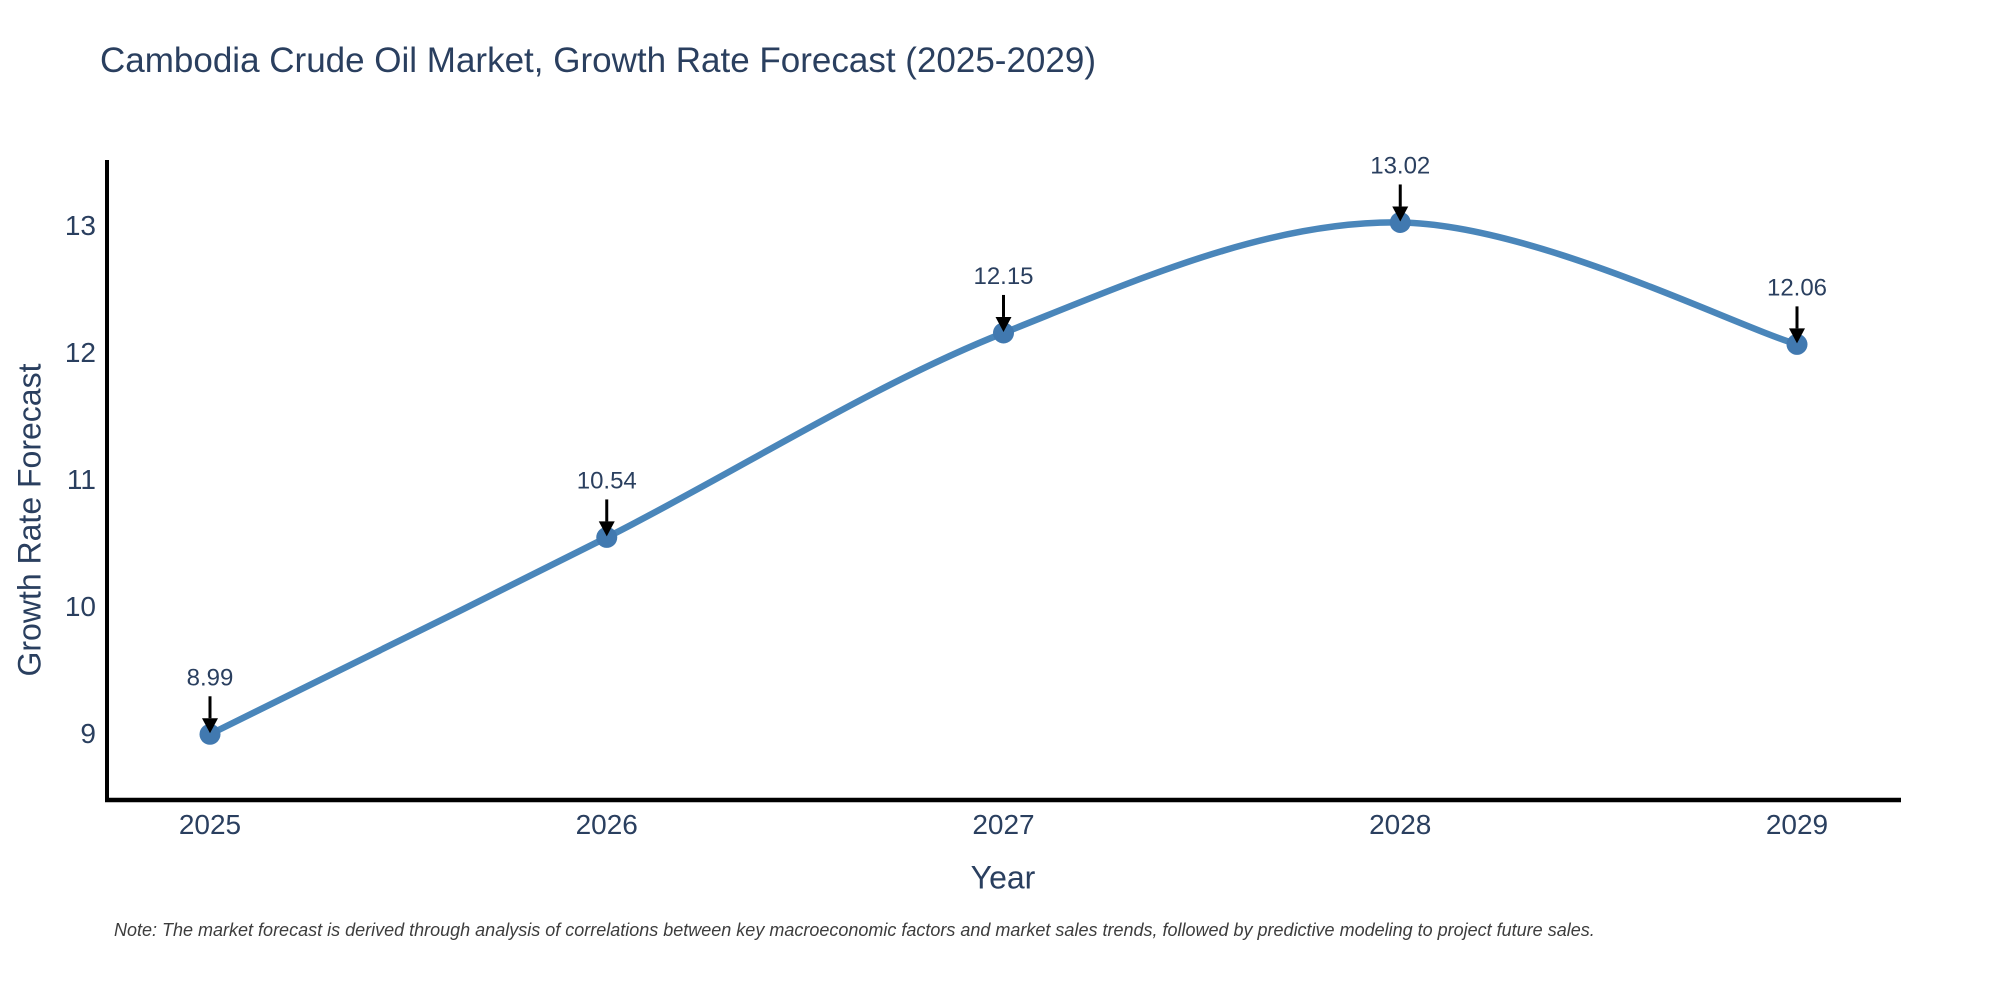 Image resolution: width=2000 pixels, height=1000 pixels. Describe the element at coordinates (80, 606) in the screenshot. I see `y-tick-label: 10` at that location.